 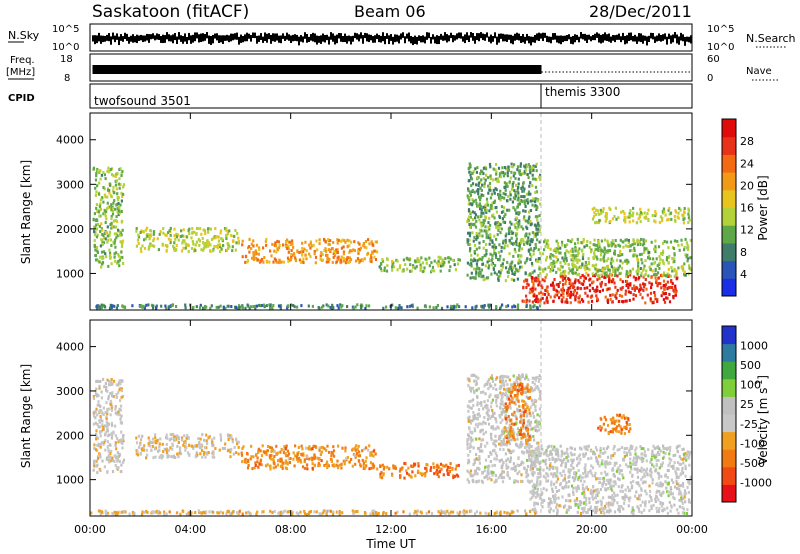 I want to click on freq-strip-frame, so click(x=391, y=67).